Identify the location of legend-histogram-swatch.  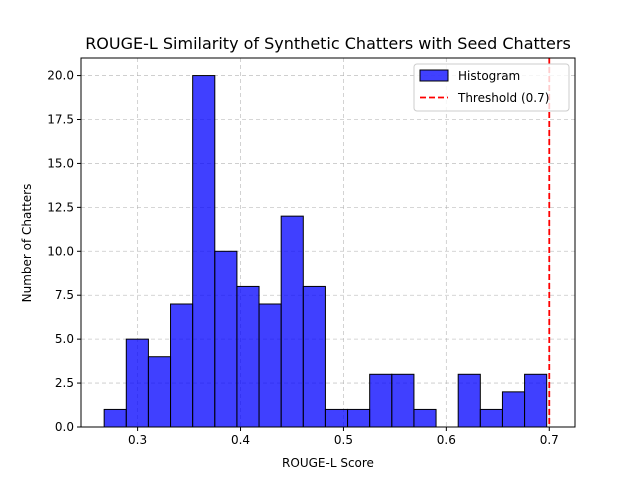
(434, 75).